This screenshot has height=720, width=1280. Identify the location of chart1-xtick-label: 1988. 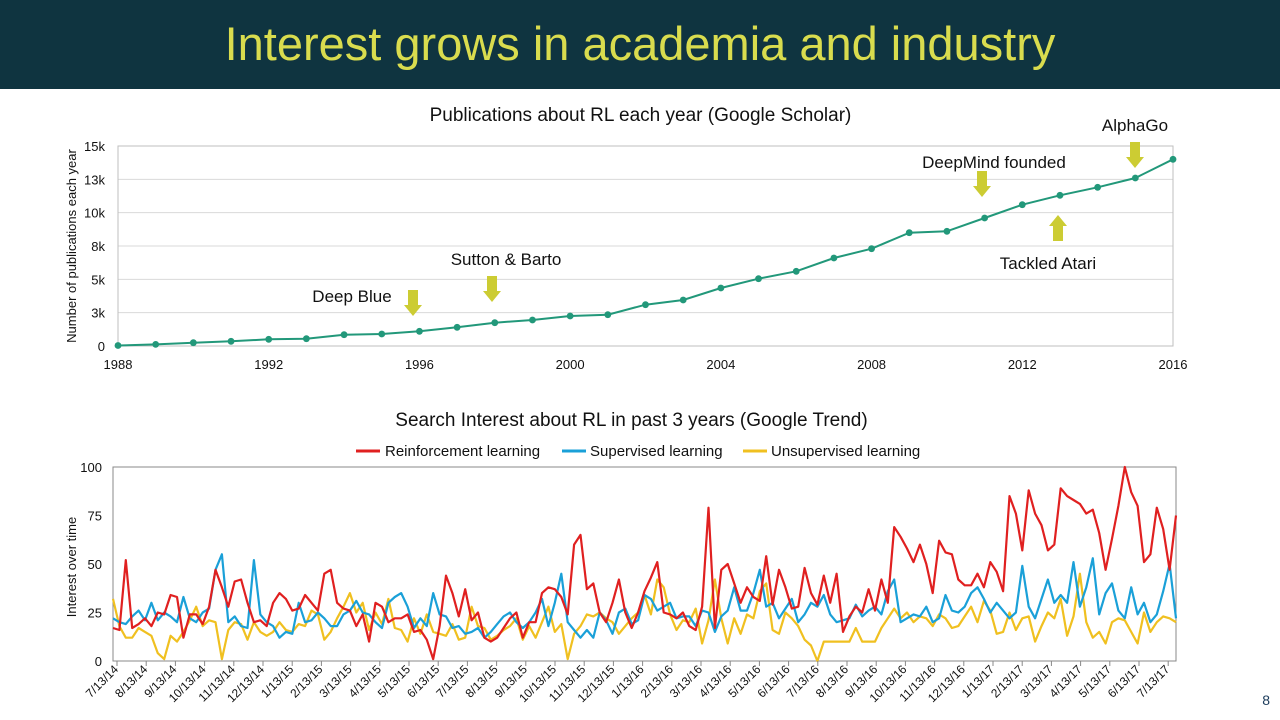
(118, 364).